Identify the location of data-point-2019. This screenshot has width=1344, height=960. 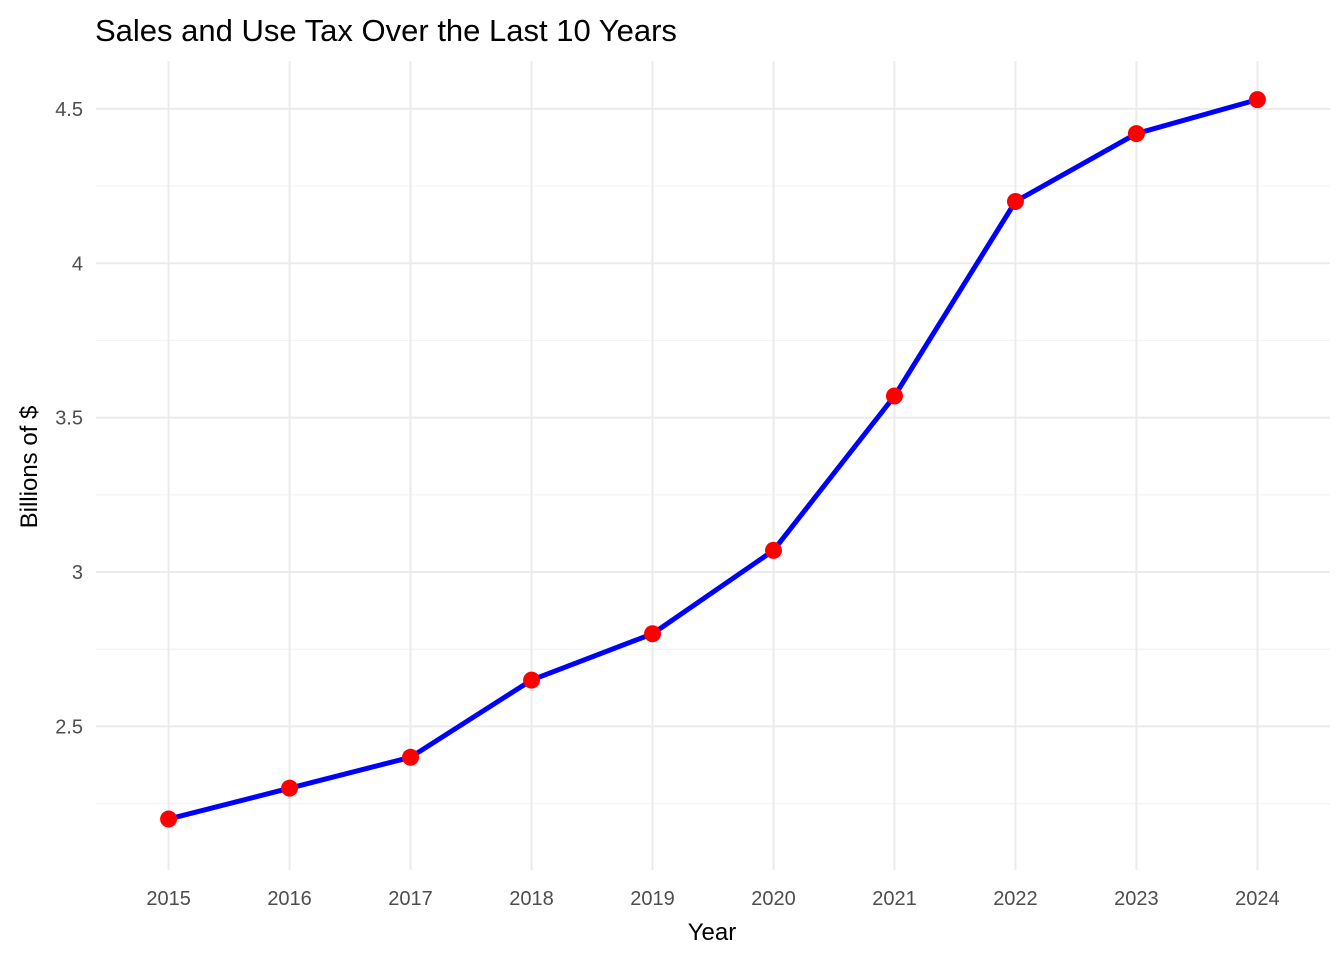
(653, 634).